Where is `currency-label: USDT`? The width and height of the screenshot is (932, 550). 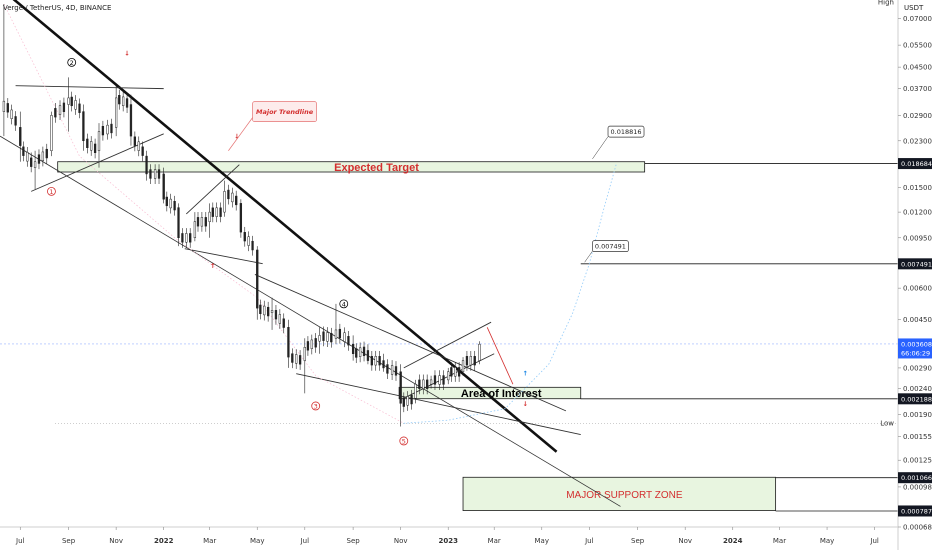 currency-label: USDT is located at coordinates (914, 8).